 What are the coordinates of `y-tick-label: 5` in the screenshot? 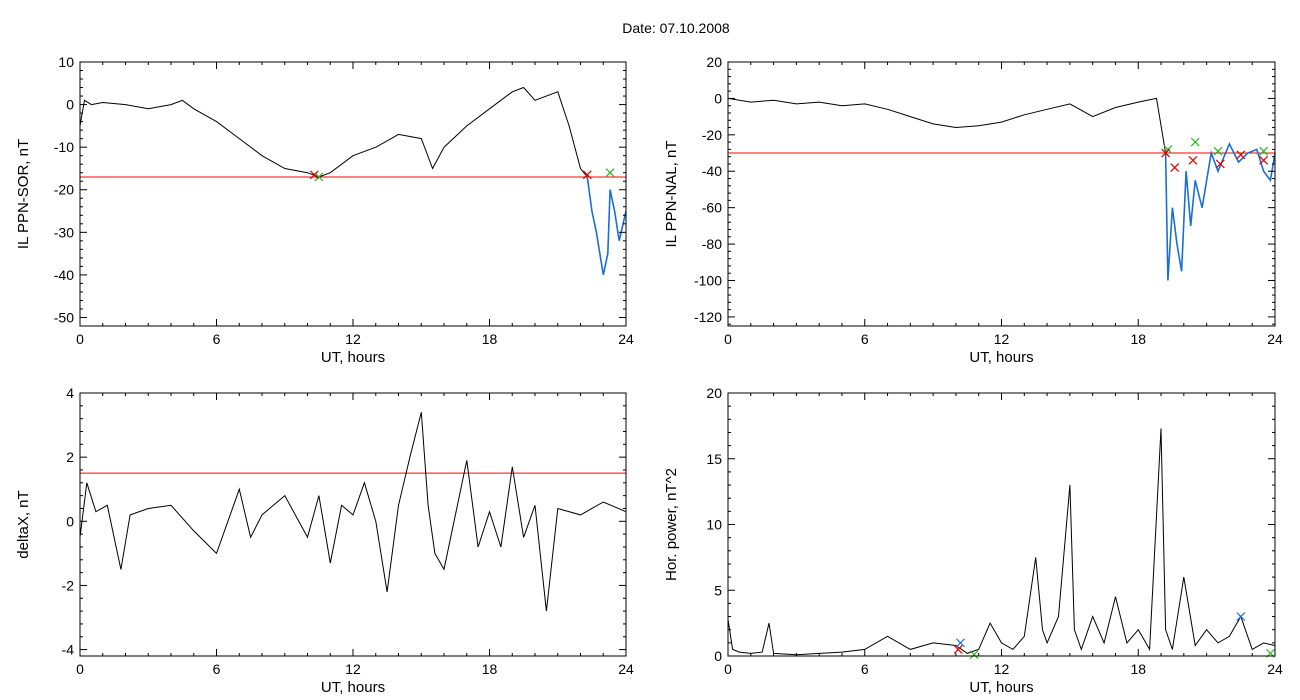 It's located at (718, 590).